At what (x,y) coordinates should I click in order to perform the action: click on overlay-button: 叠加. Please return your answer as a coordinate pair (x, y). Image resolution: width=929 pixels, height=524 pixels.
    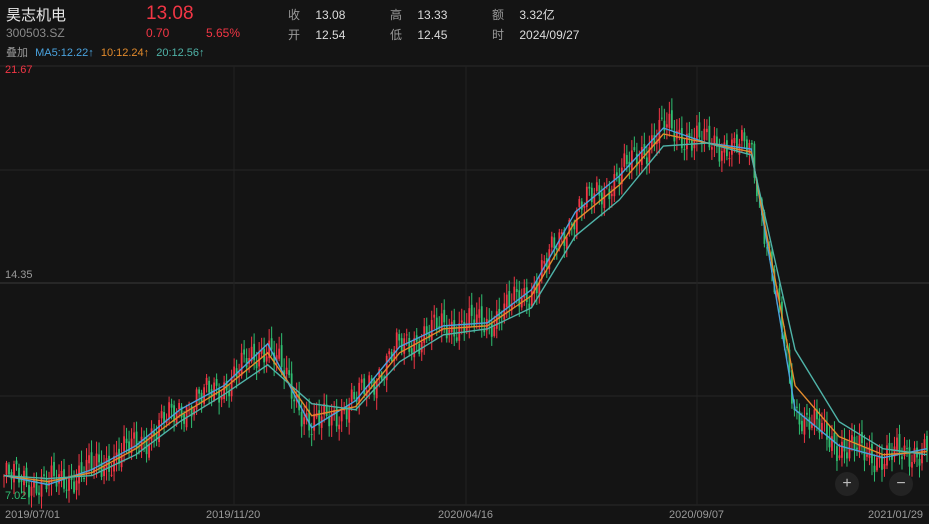
    Looking at the image, I should click on (17, 53).